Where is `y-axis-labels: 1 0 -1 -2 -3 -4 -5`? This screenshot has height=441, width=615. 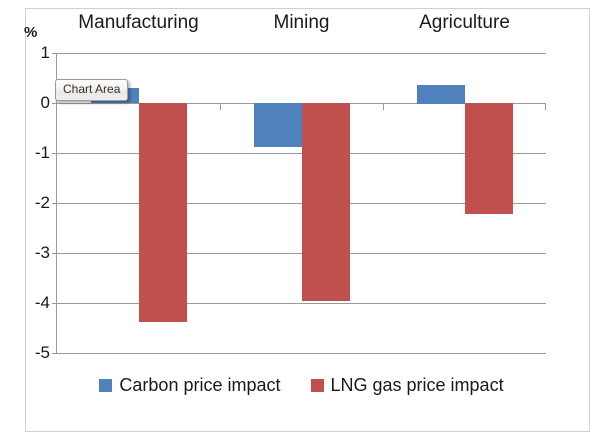 y-axis-labels: 1 0 -1 -2 -3 -4 -5 is located at coordinates (33, 202).